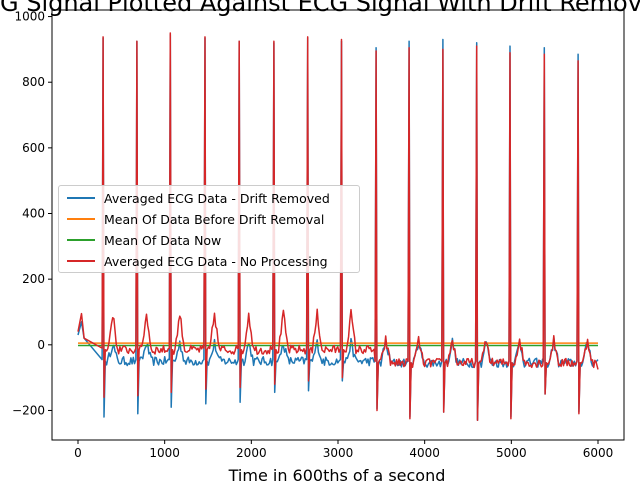 The height and width of the screenshot is (485, 640). What do you see at coordinates (33, 148) in the screenshot?
I see `y-tick-label: 600` at bounding box center [33, 148].